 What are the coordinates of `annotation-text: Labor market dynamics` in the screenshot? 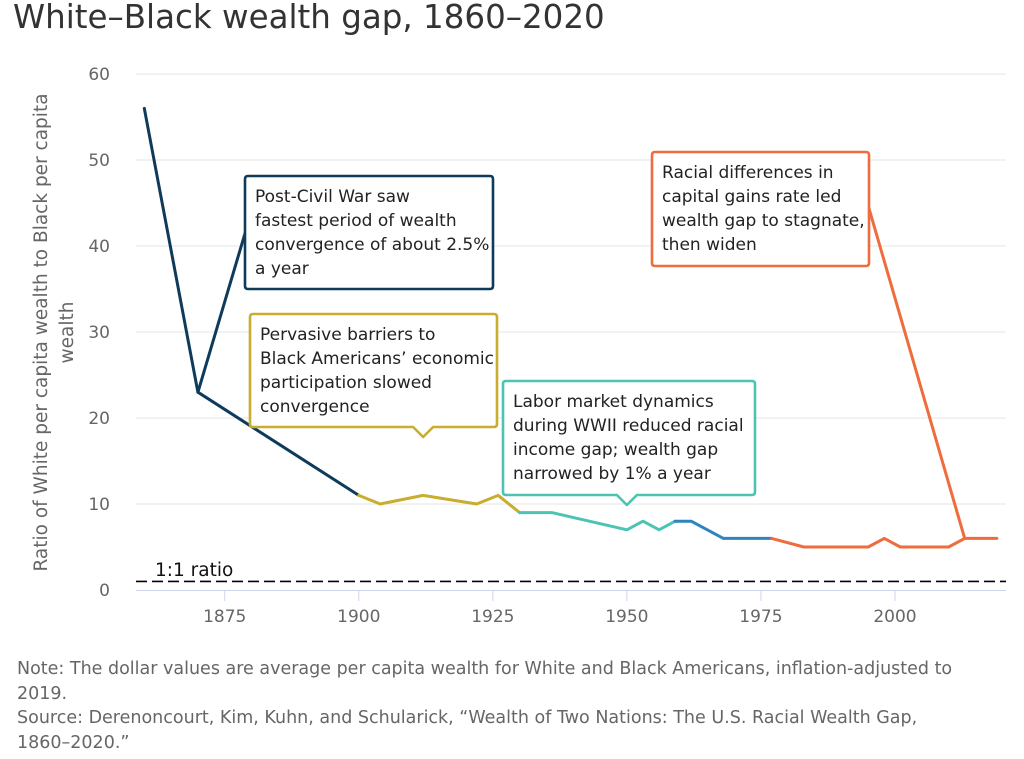 It's located at (613, 402).